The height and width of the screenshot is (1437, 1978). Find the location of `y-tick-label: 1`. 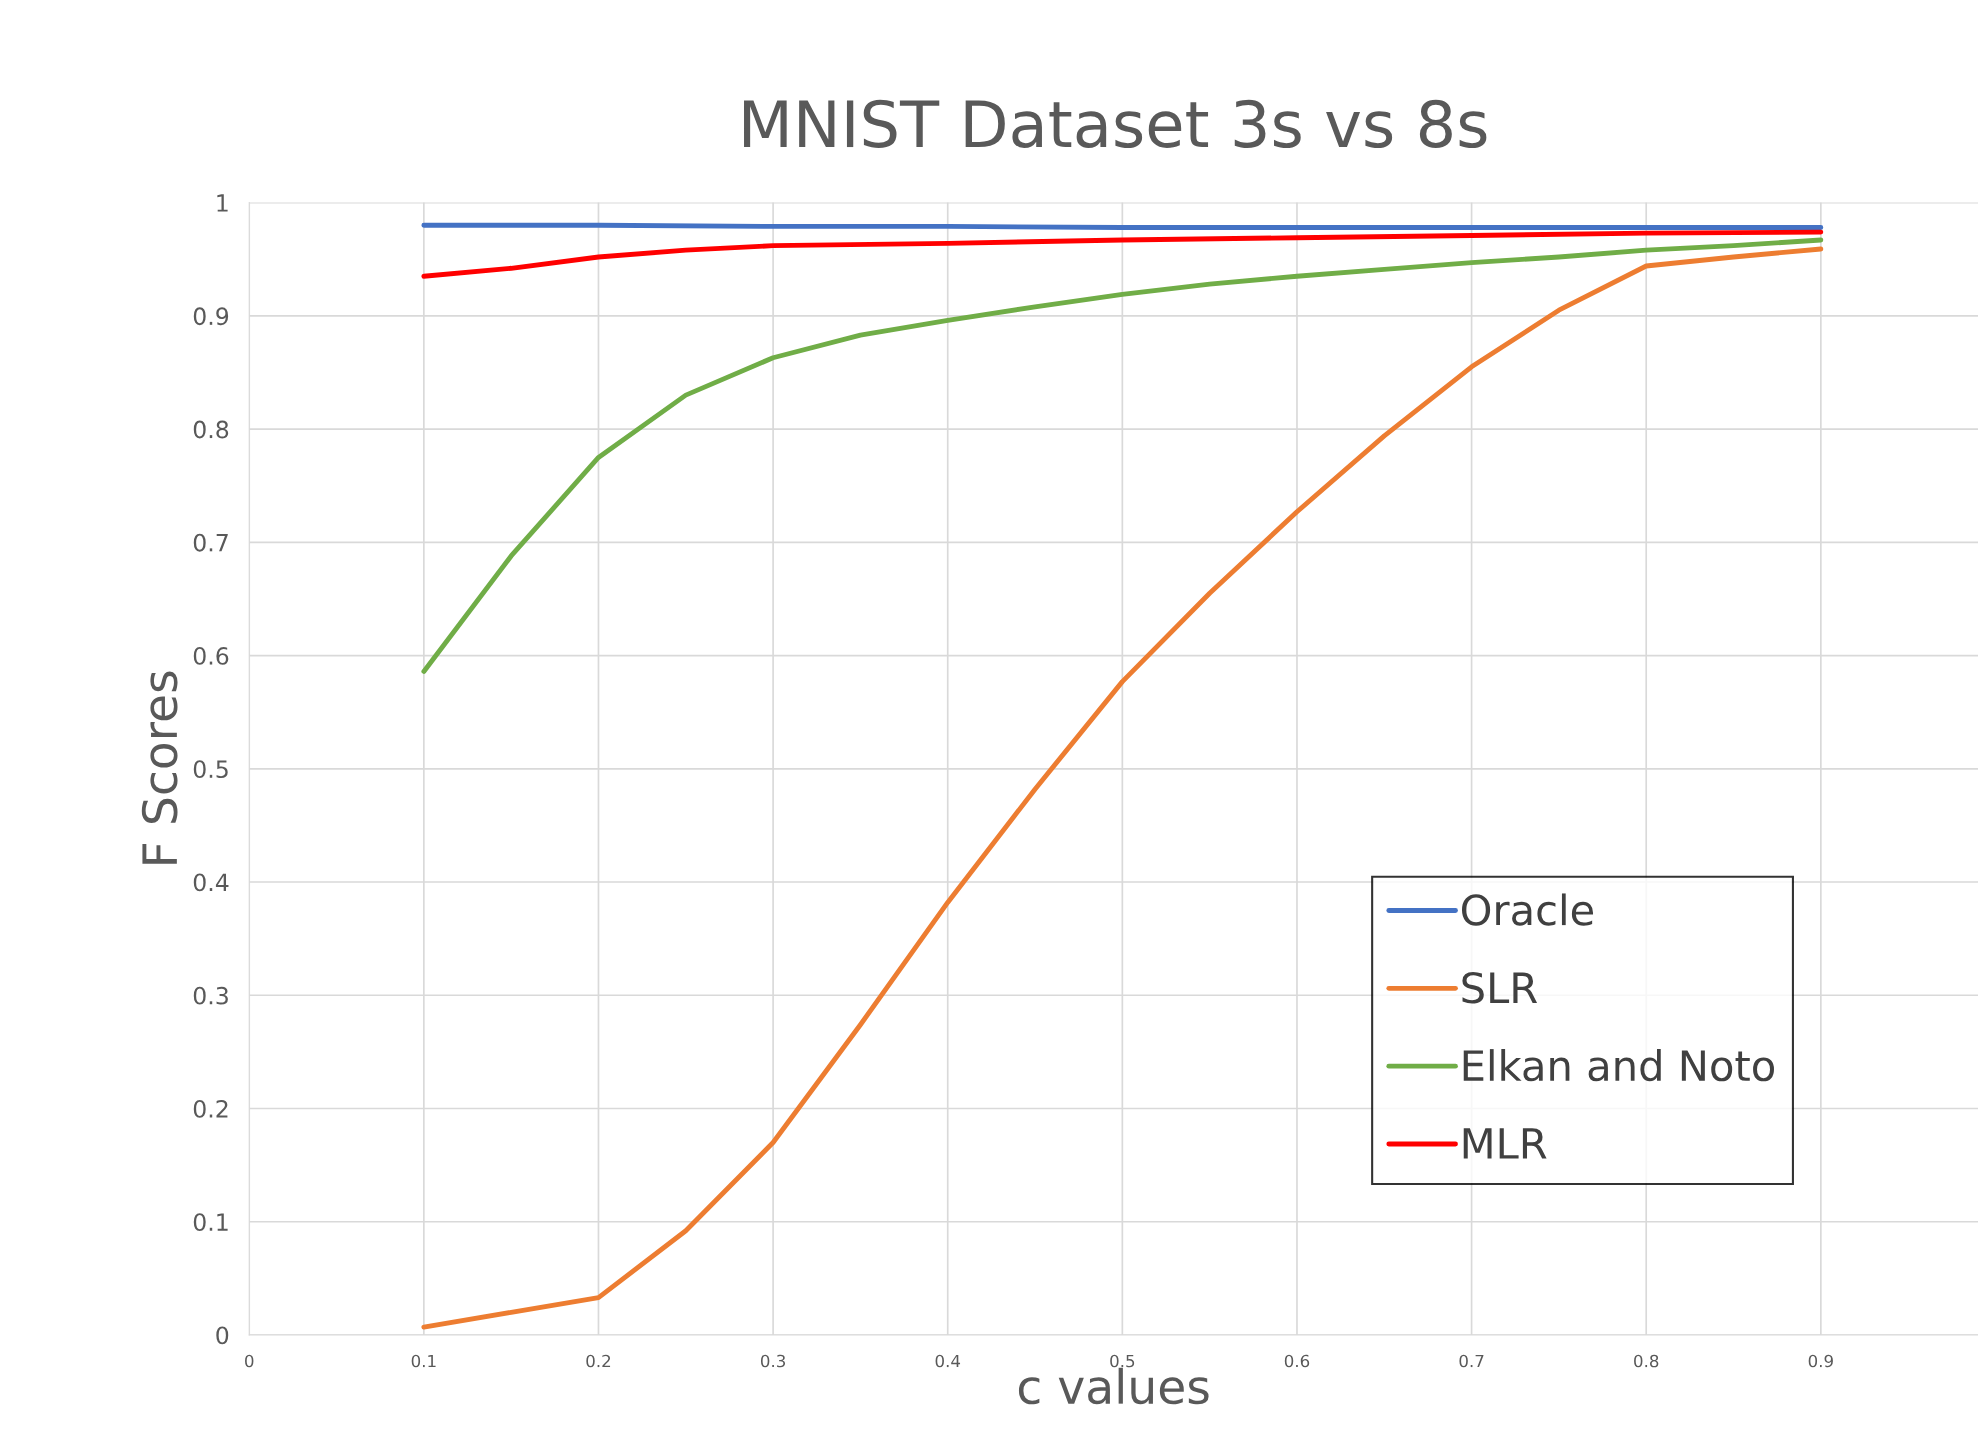

y-tick-label: 1 is located at coordinates (222, 203).